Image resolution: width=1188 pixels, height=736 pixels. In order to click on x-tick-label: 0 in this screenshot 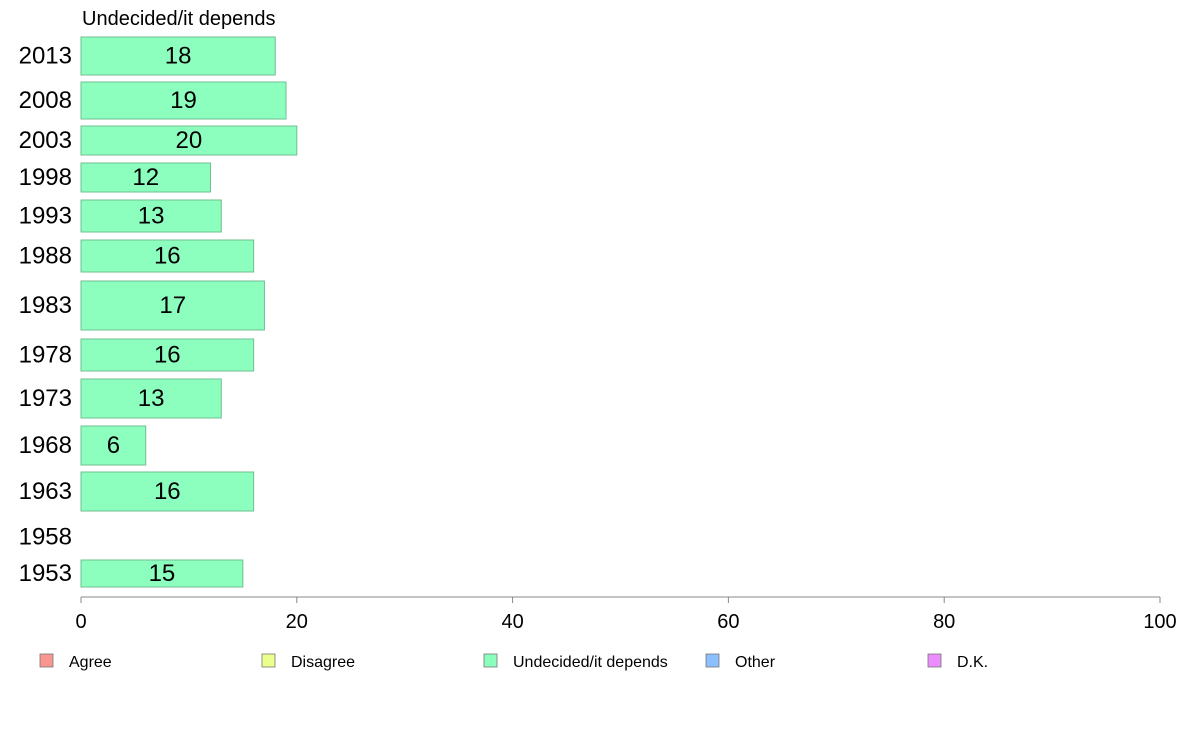, I will do `click(80, 622)`.